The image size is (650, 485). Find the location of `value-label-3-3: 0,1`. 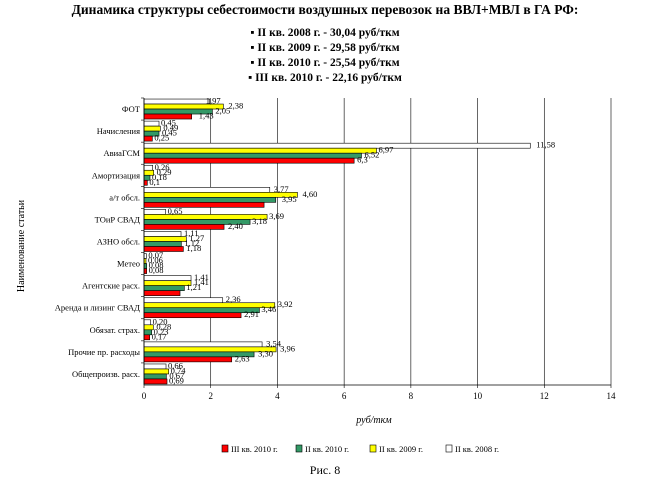

value-label-3-3: 0,1 is located at coordinates (154, 182).